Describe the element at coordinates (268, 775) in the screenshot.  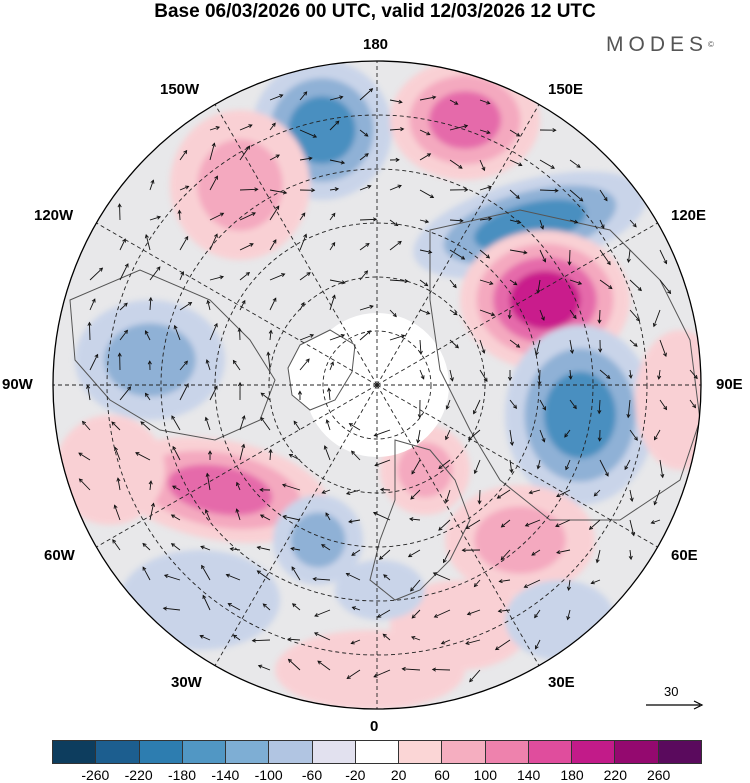
I see `colorbar-tick-label: -100` at that location.